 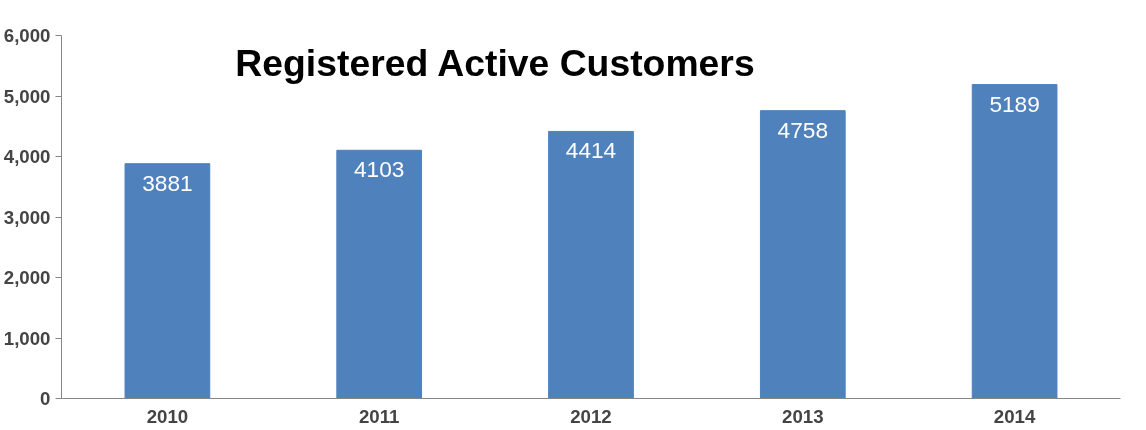 What do you see at coordinates (27, 96) in the screenshot?
I see `y-tick-label: 5,000` at bounding box center [27, 96].